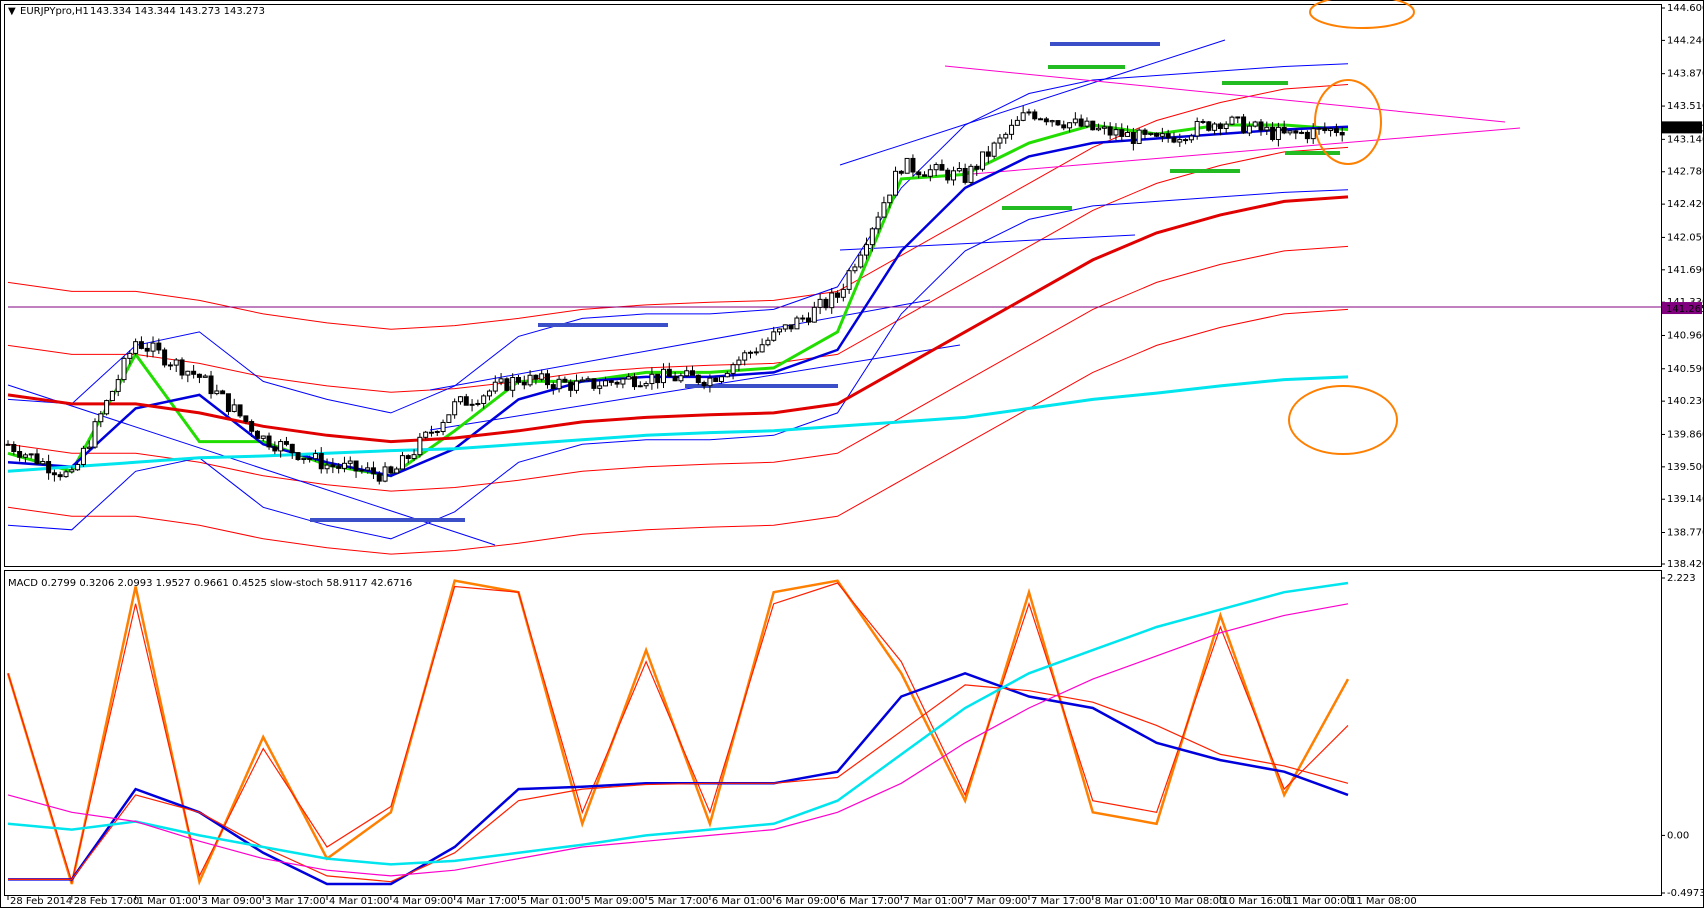 The image size is (1704, 908). What do you see at coordinates (1383, 901) in the screenshot?
I see `time-tick-label: 11 Mar 08:00` at bounding box center [1383, 901].